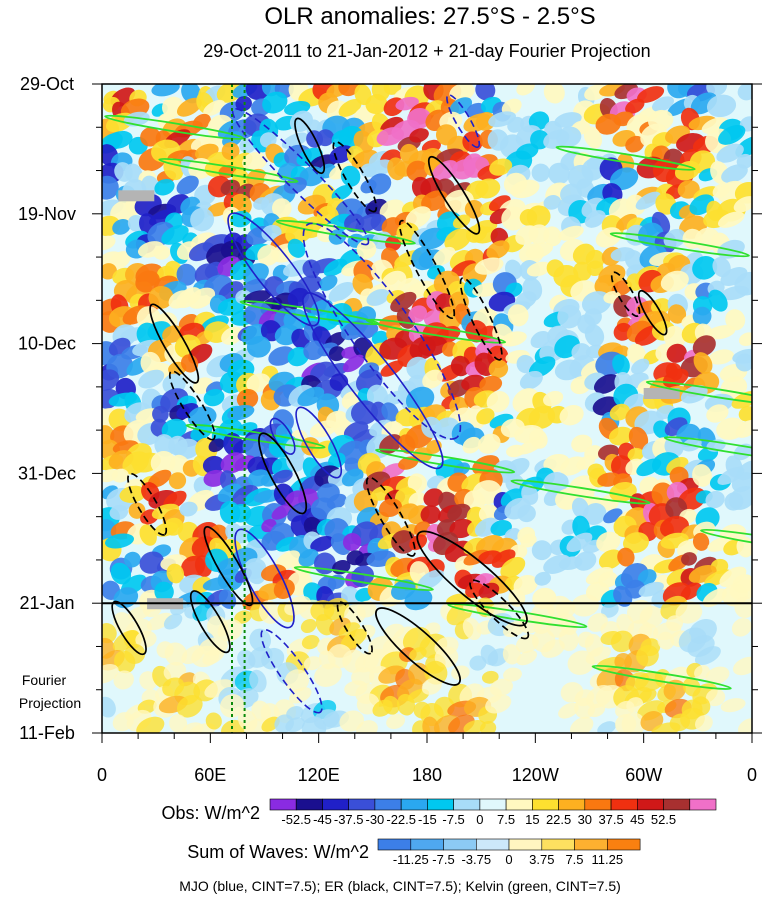 This screenshot has width=771, height=899. What do you see at coordinates (509, 852) in the screenshot?
I see `waves-colorbar: -11.25 -7.5 -3.75 0 3.75 7.5 11.25` at bounding box center [509, 852].